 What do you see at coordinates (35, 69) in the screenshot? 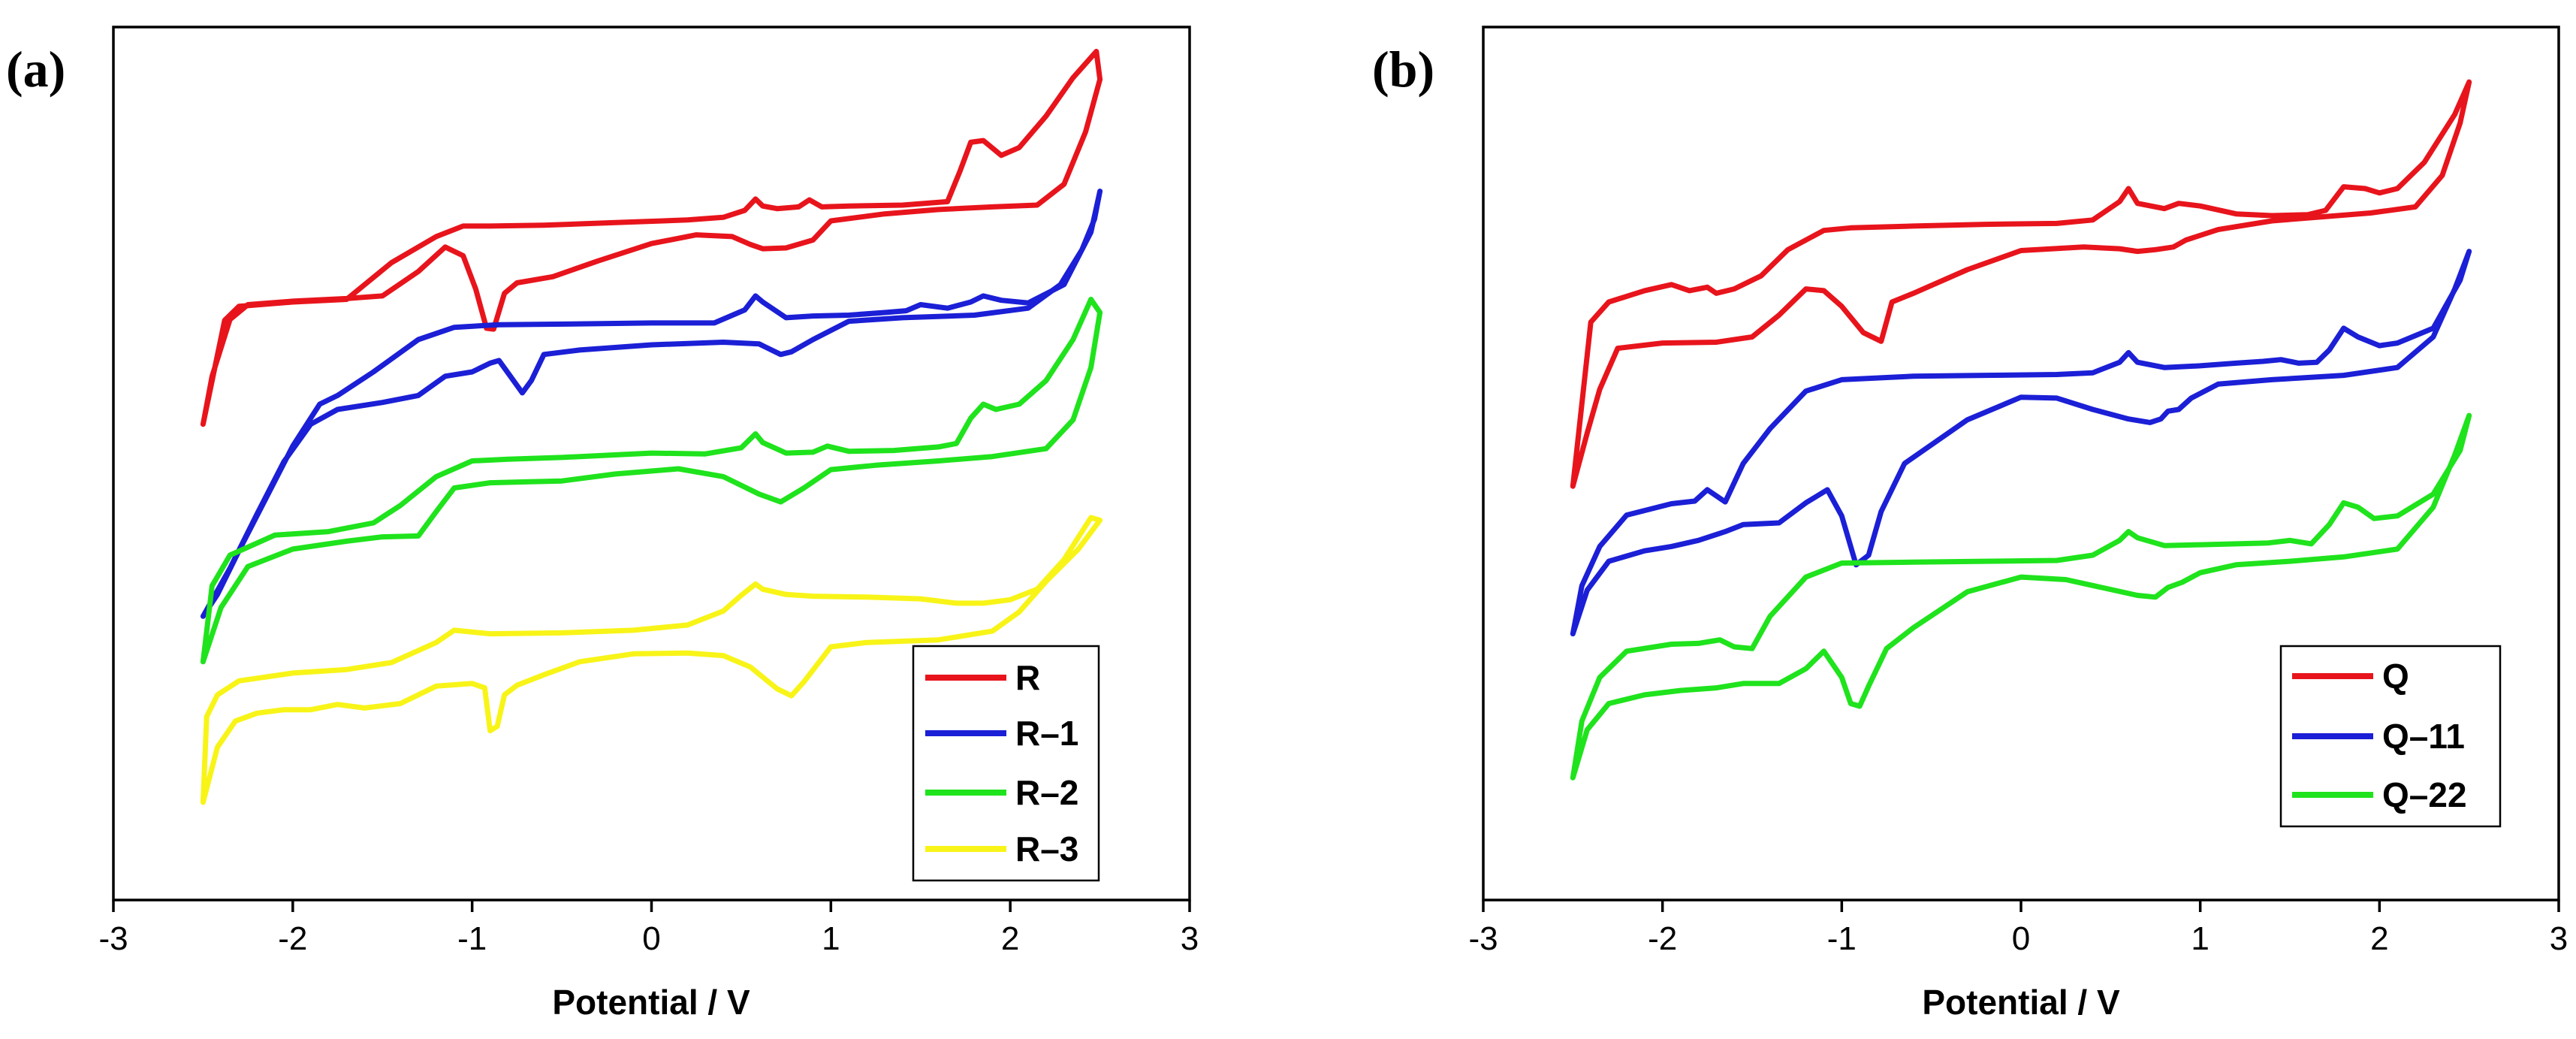
I see `panel-a-label: (a)` at bounding box center [35, 69].